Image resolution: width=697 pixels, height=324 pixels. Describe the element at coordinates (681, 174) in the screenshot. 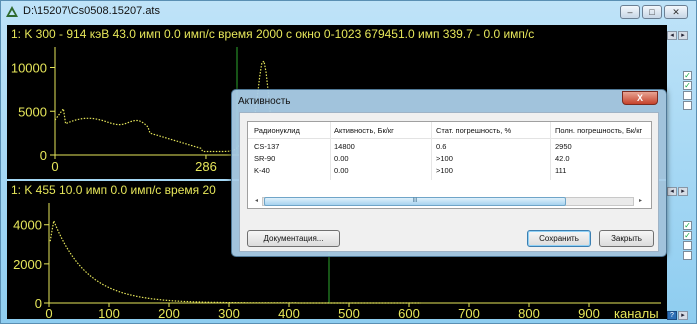

I see `side-toolbar: ◂ ▸ ✓ ✓ ◂ ▸ ✓ ✓ ? ▸` at that location.